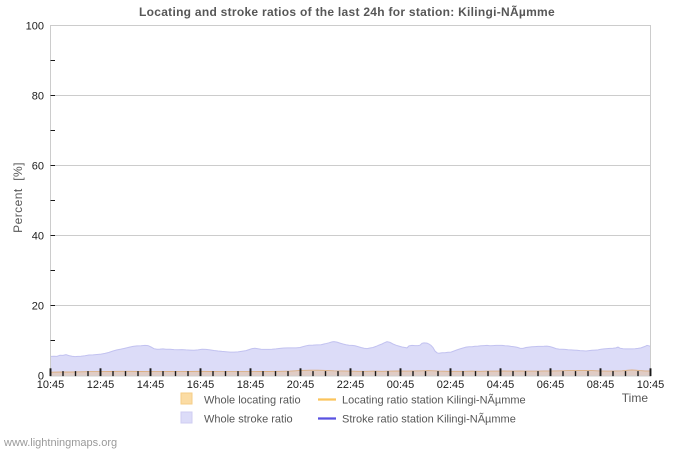 This screenshot has height=450, width=700. Describe the element at coordinates (601, 385) in the screenshot. I see `svg-text: 08:45` at that location.